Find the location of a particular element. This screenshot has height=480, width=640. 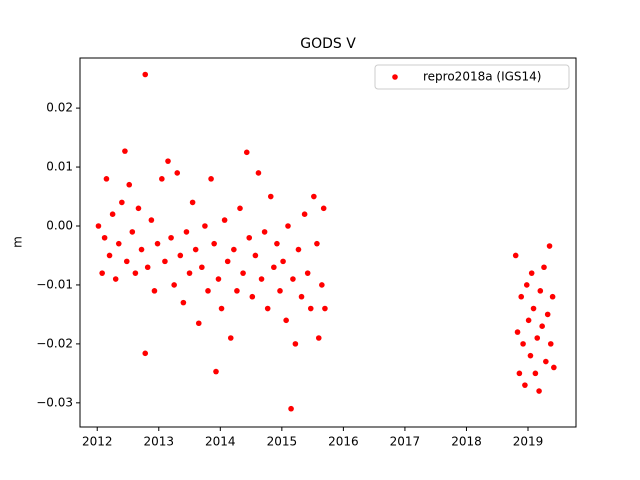

legend-marker is located at coordinates (395, 77).